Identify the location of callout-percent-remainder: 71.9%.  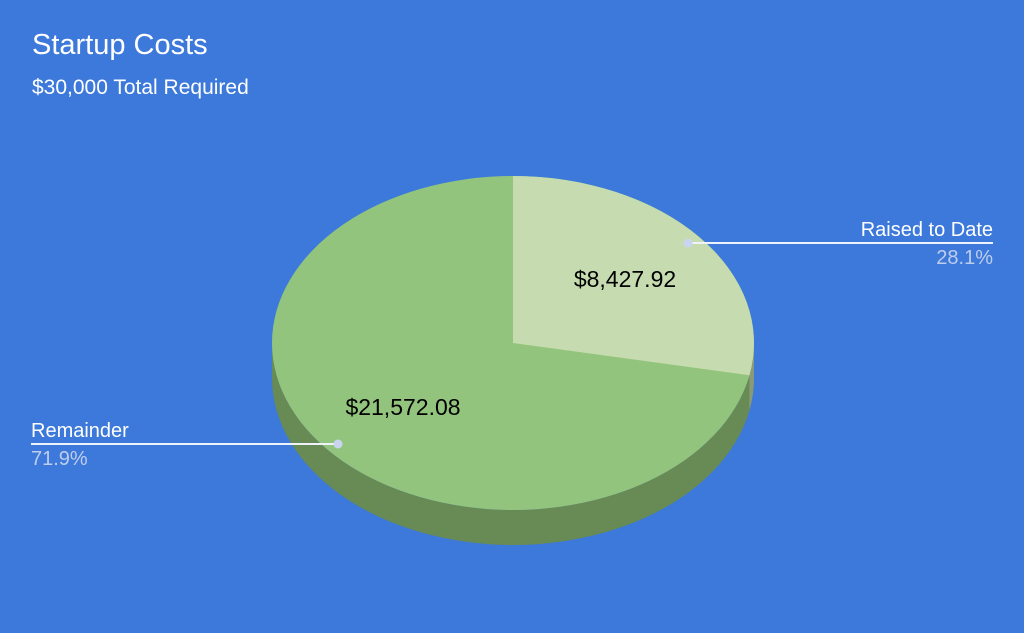
(59, 459).